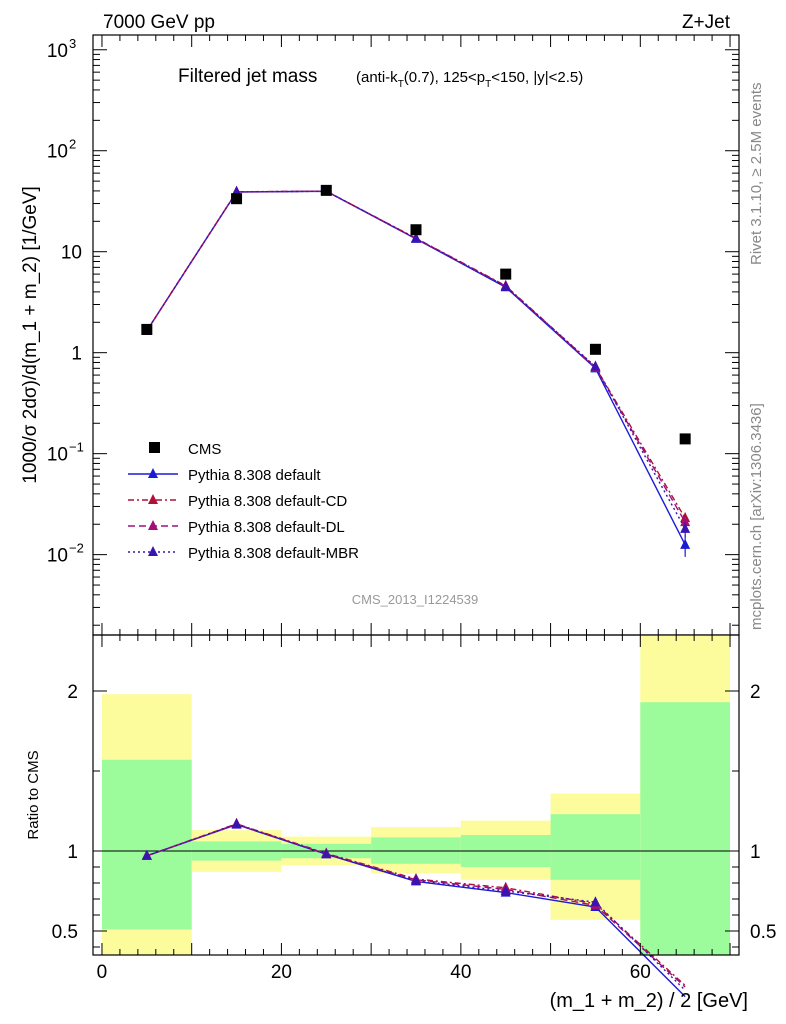  I want to click on ratio-y-tick-label-right: 2, so click(755, 692).